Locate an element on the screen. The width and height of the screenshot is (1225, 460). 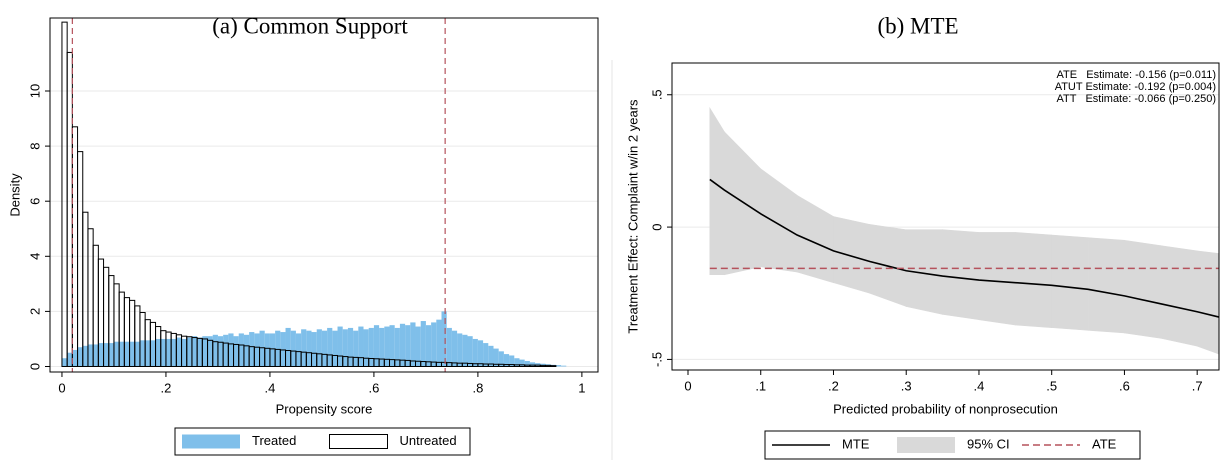
y-tick-label: 8 is located at coordinates (34, 145).